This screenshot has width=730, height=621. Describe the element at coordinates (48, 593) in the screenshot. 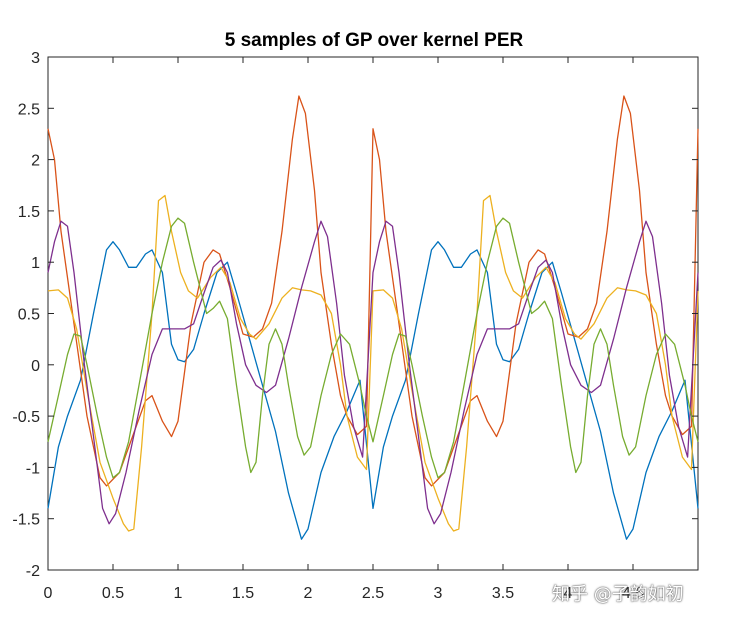

I see `x-tick-label: 0` at that location.